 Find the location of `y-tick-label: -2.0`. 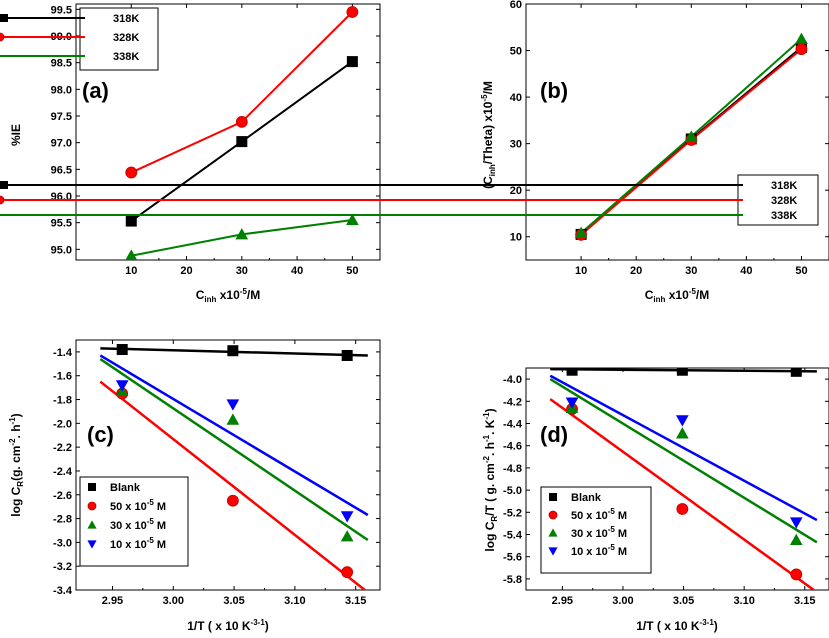

y-tick-label: -2.0 is located at coordinates (62, 424).